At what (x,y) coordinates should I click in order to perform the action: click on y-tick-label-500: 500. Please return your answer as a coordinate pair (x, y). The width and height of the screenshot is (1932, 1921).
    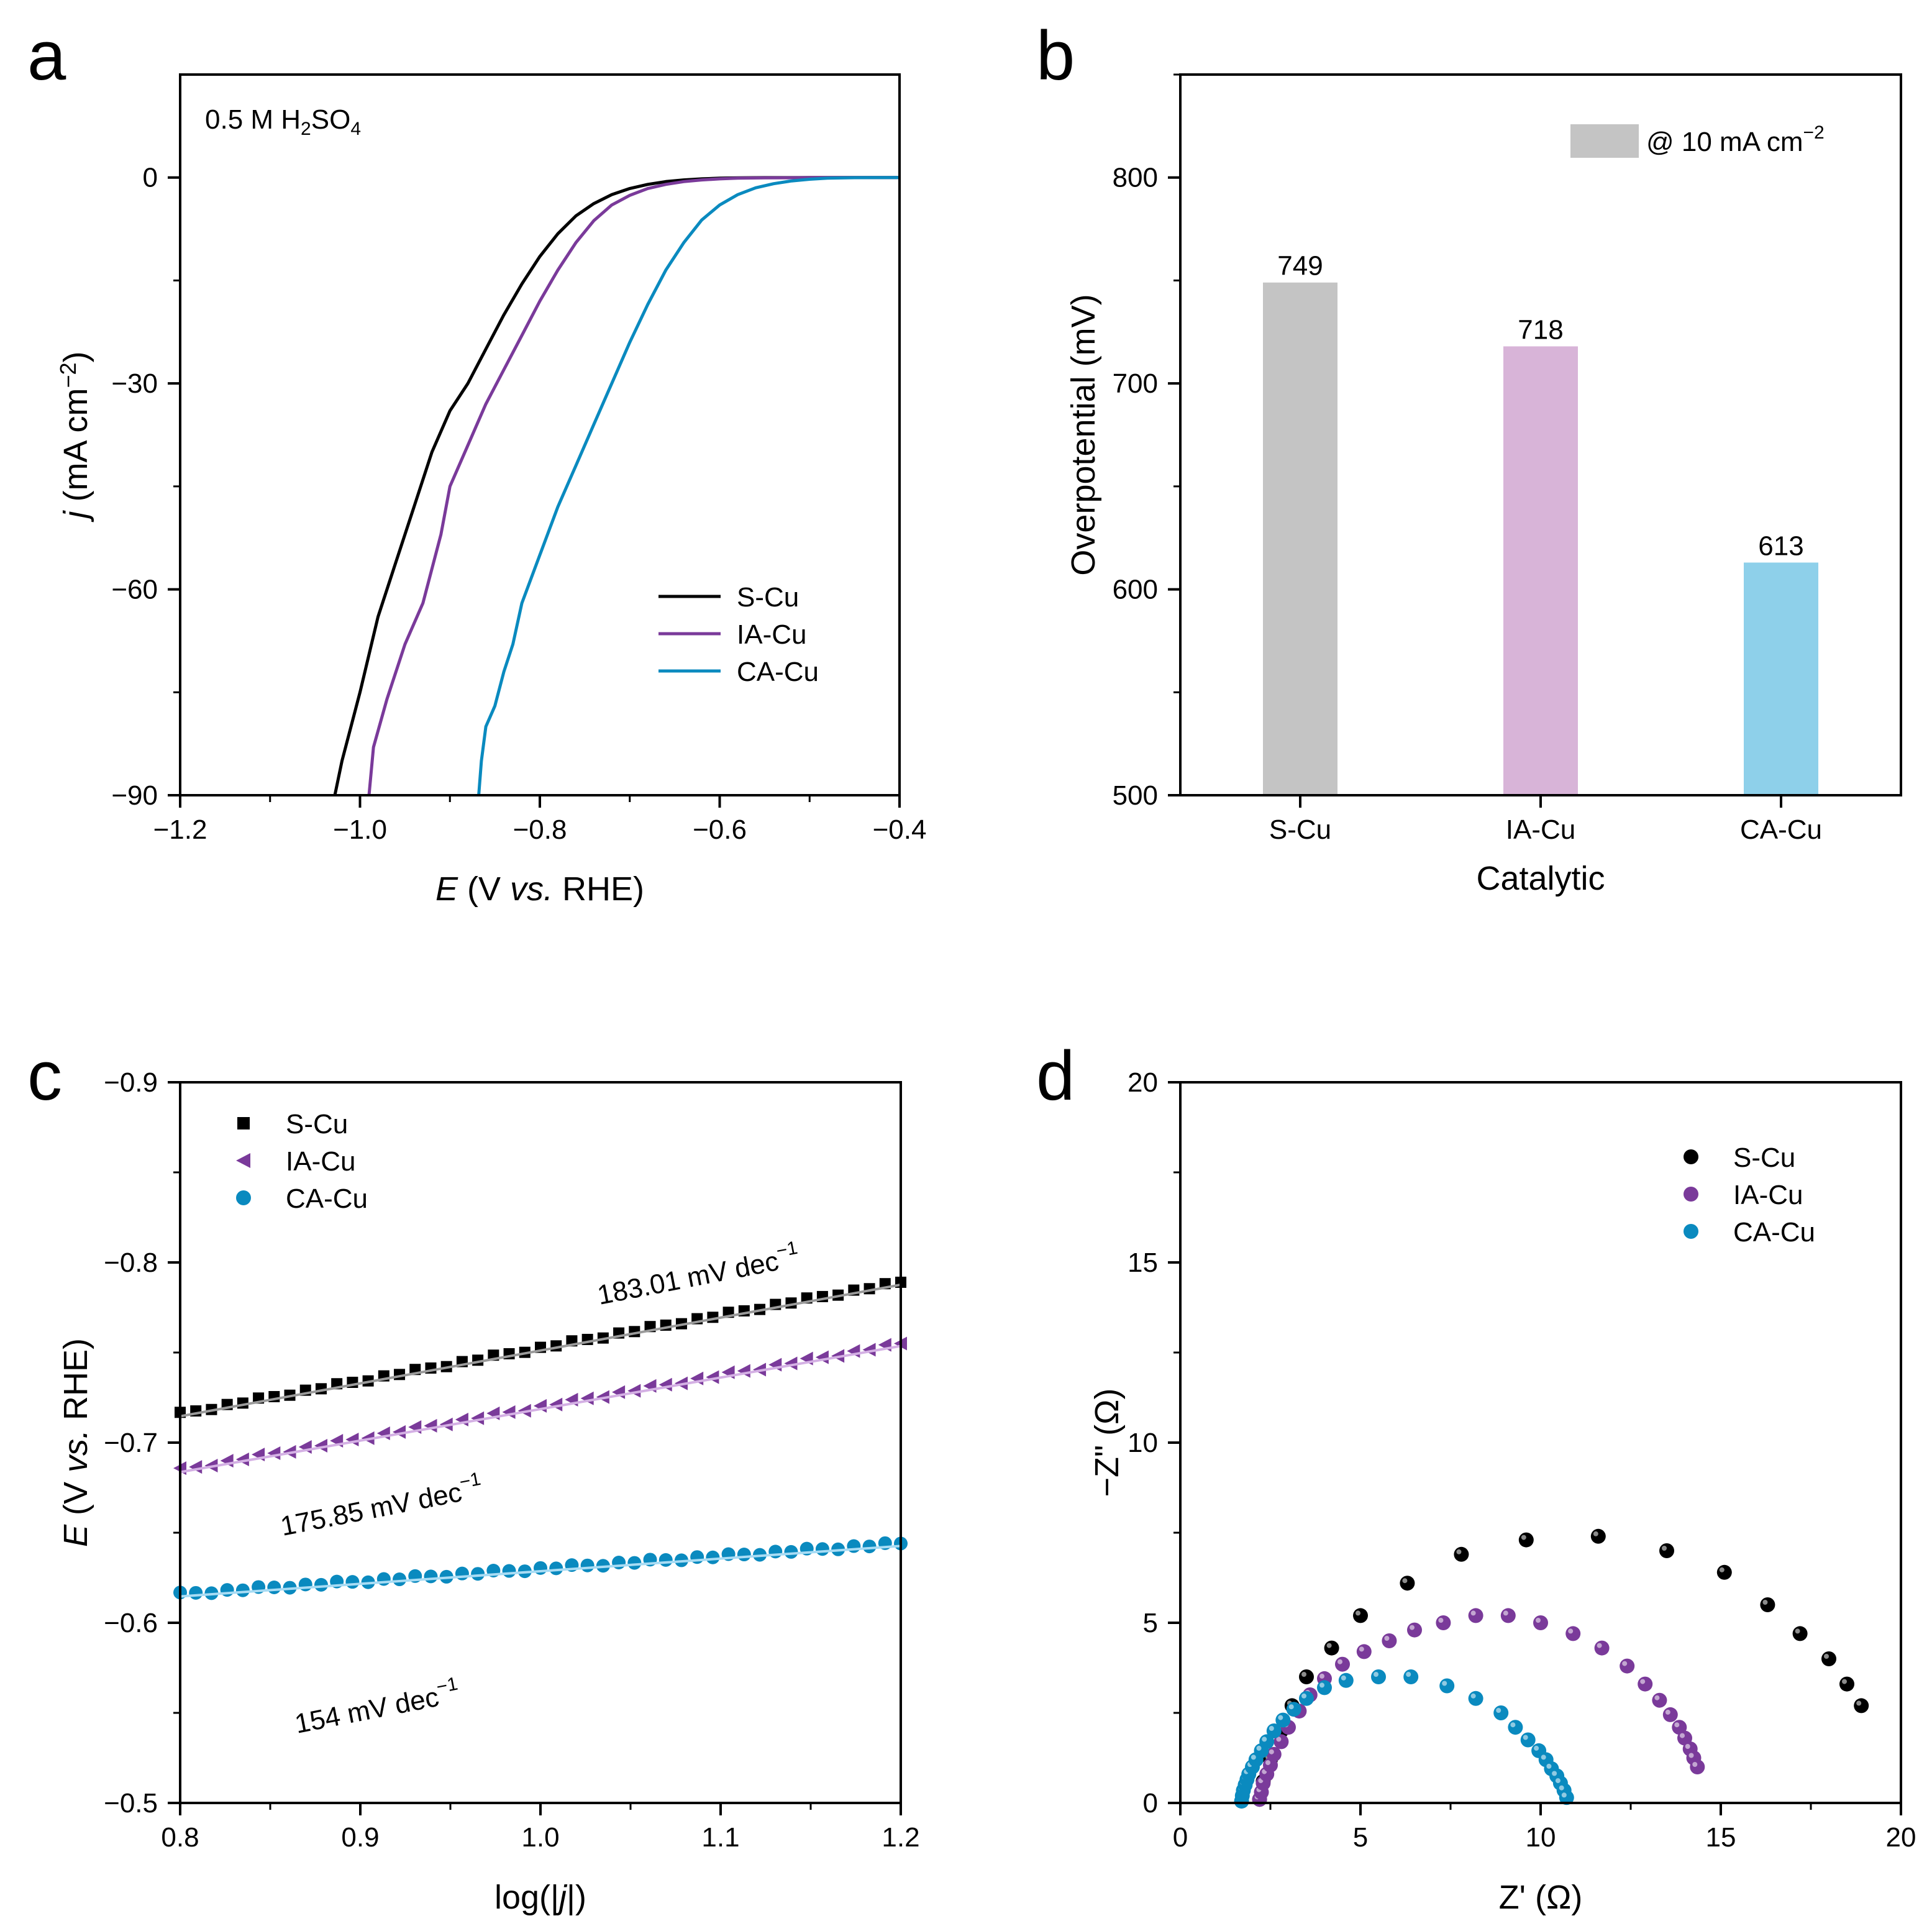
    Looking at the image, I should click on (1135, 795).